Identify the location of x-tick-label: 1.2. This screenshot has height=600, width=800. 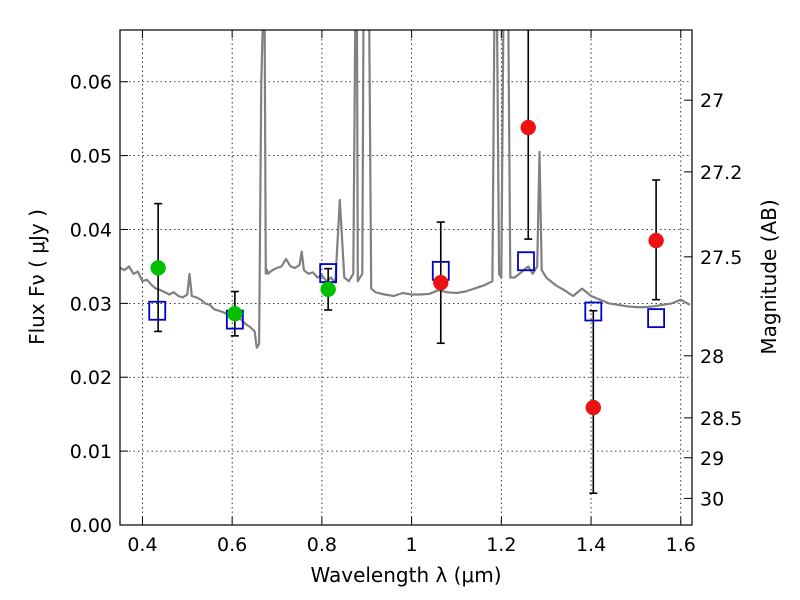
(501, 545).